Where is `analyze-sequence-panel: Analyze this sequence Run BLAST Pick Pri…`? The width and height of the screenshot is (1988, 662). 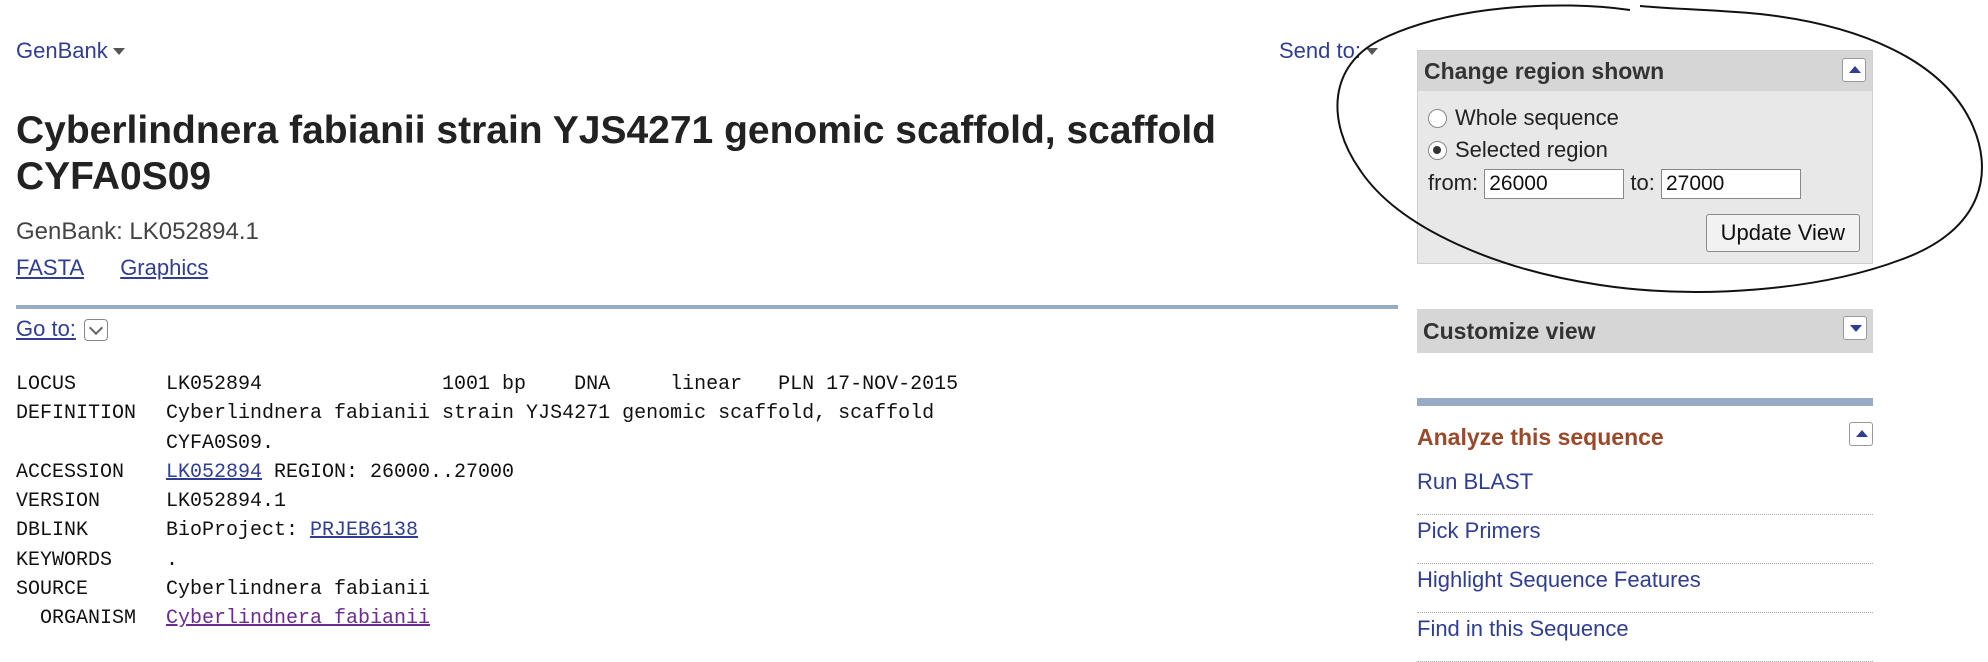 analyze-sequence-panel: Analyze this sequence Run BLAST Pick Pri… is located at coordinates (1645, 530).